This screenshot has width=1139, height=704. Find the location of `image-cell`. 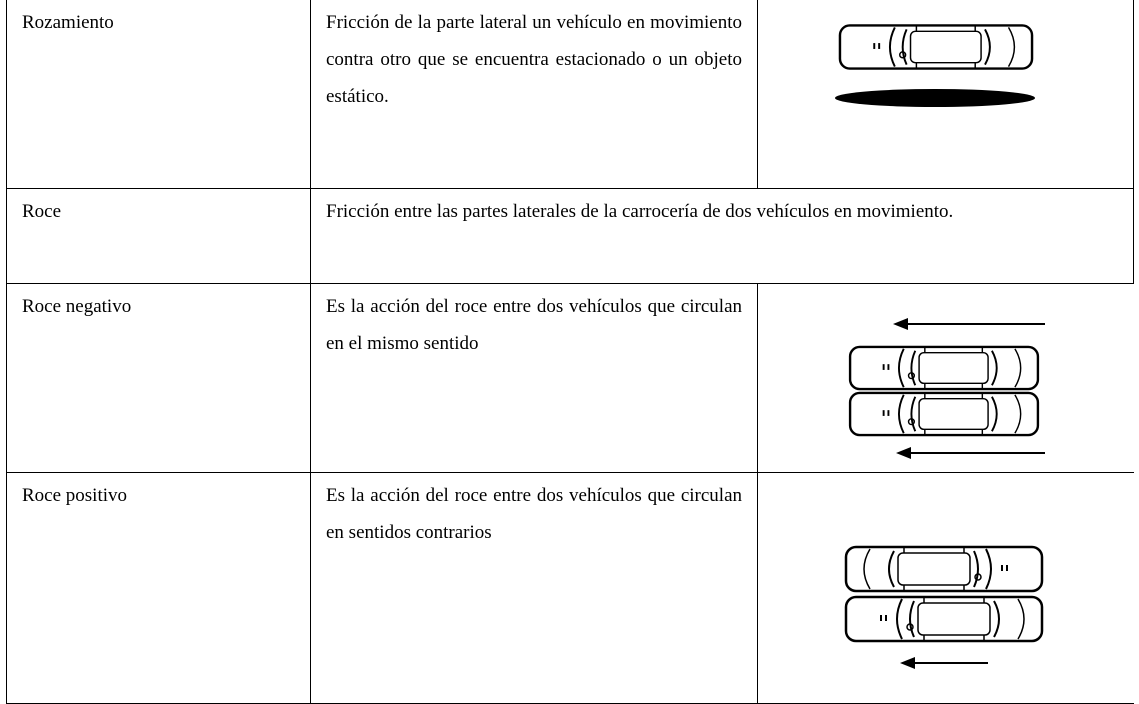

image-cell is located at coordinates (945, 378).